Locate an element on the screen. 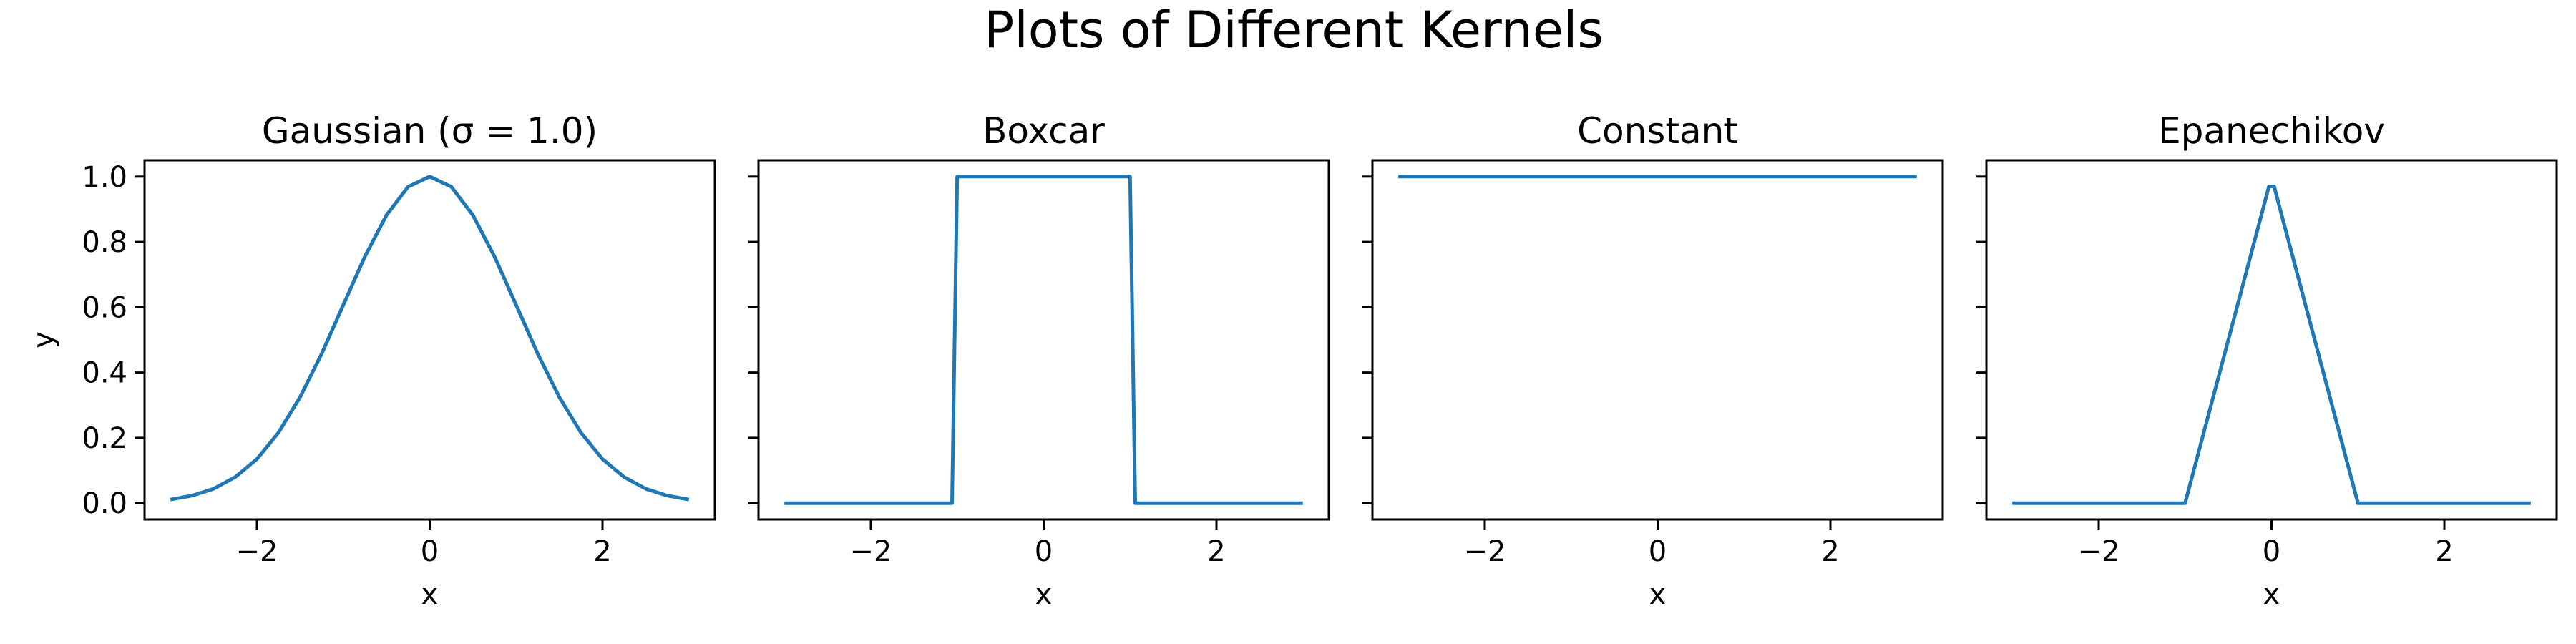 This screenshot has height=644, width=2576. y-tick-label: 0.2 is located at coordinates (104, 438).